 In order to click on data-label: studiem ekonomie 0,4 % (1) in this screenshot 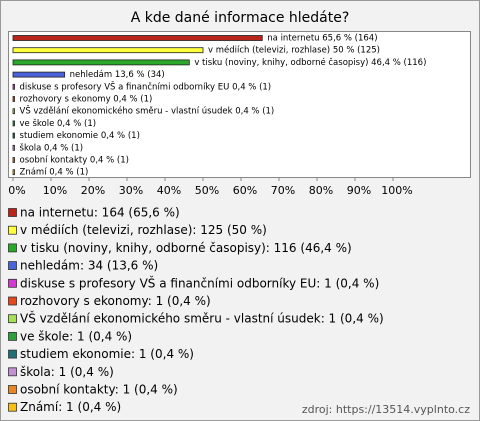, I will do `click(80, 136)`.